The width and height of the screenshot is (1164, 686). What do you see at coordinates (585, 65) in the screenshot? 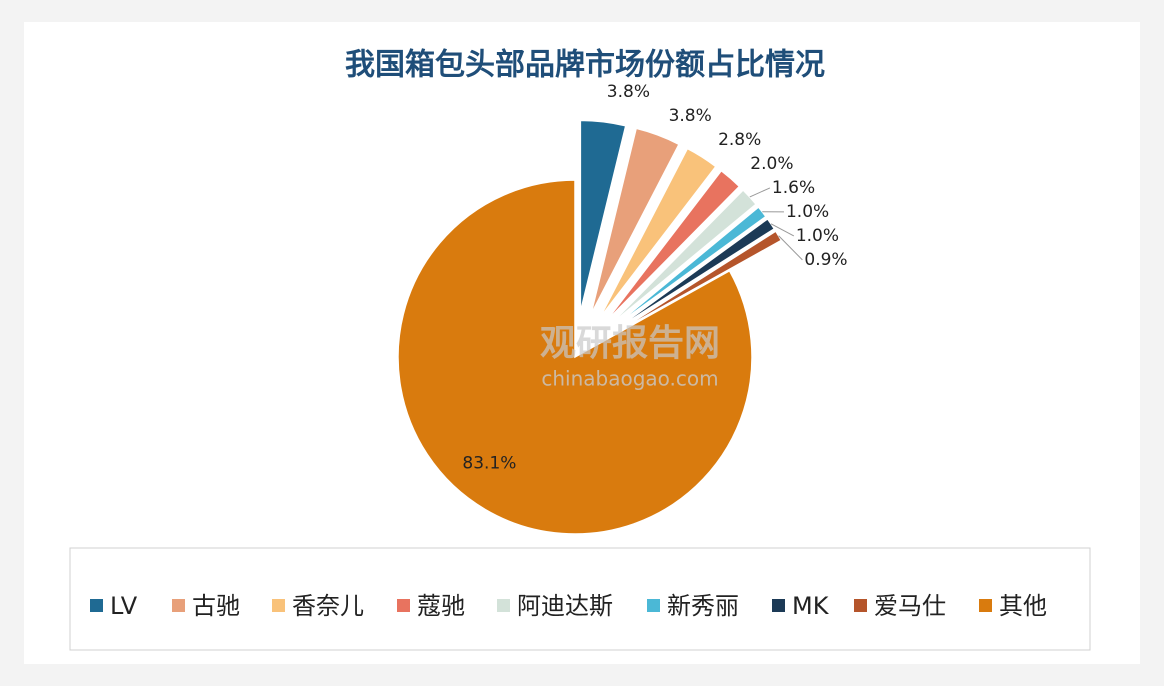
I see `chart-title: 我国箱包头部品牌市场份额占比情况` at bounding box center [585, 65].